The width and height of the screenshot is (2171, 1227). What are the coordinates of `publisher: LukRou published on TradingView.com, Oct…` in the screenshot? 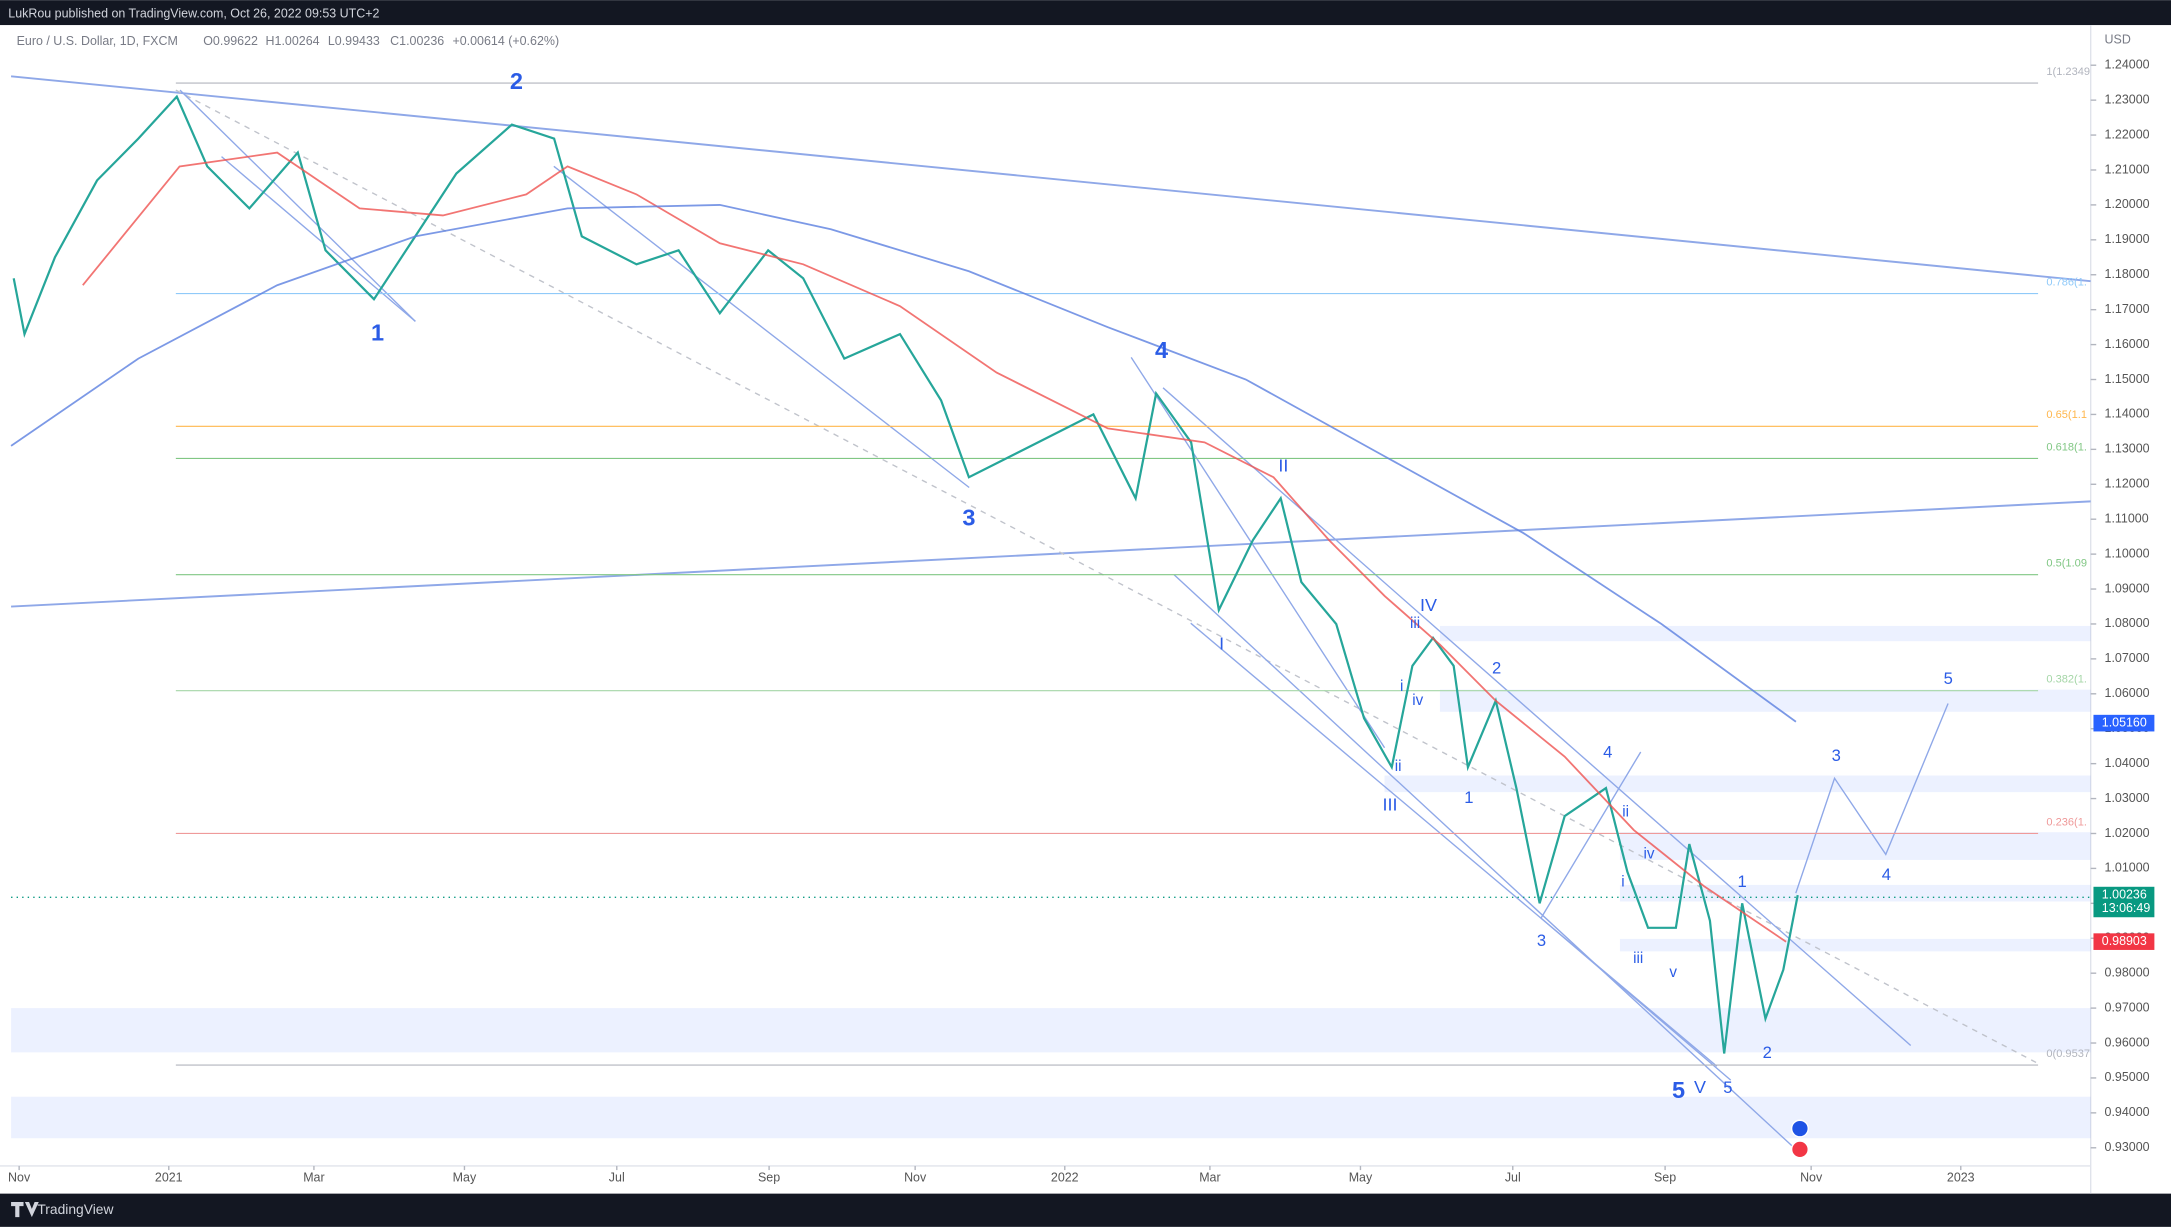 It's located at (193, 13).